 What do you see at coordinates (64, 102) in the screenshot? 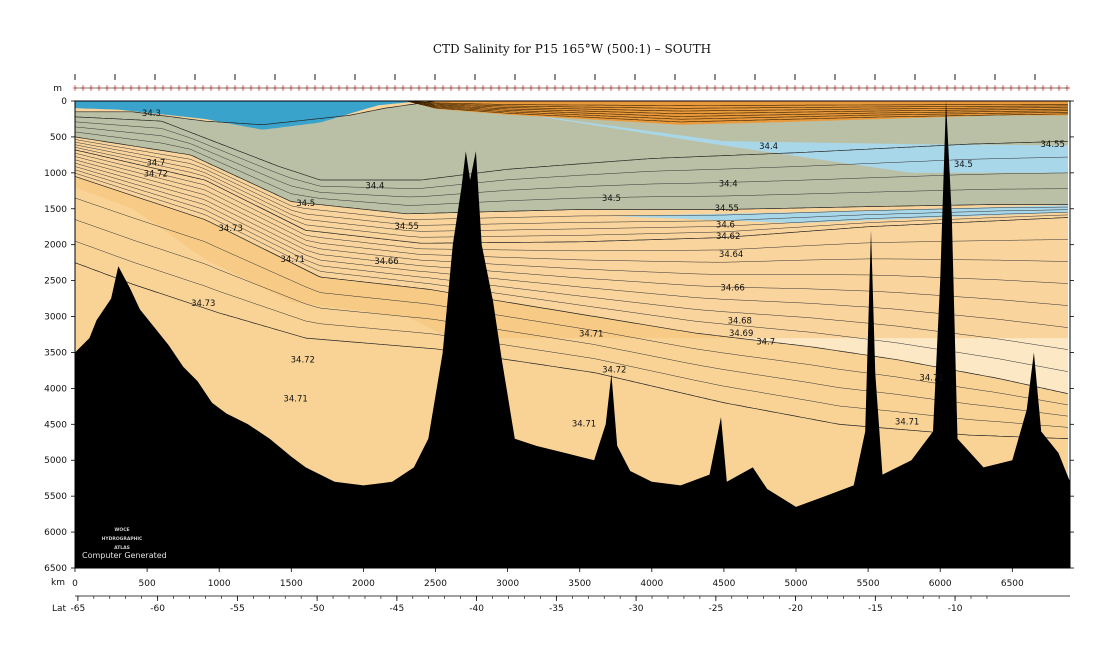
I see `depth-tick-label: 0` at bounding box center [64, 102].